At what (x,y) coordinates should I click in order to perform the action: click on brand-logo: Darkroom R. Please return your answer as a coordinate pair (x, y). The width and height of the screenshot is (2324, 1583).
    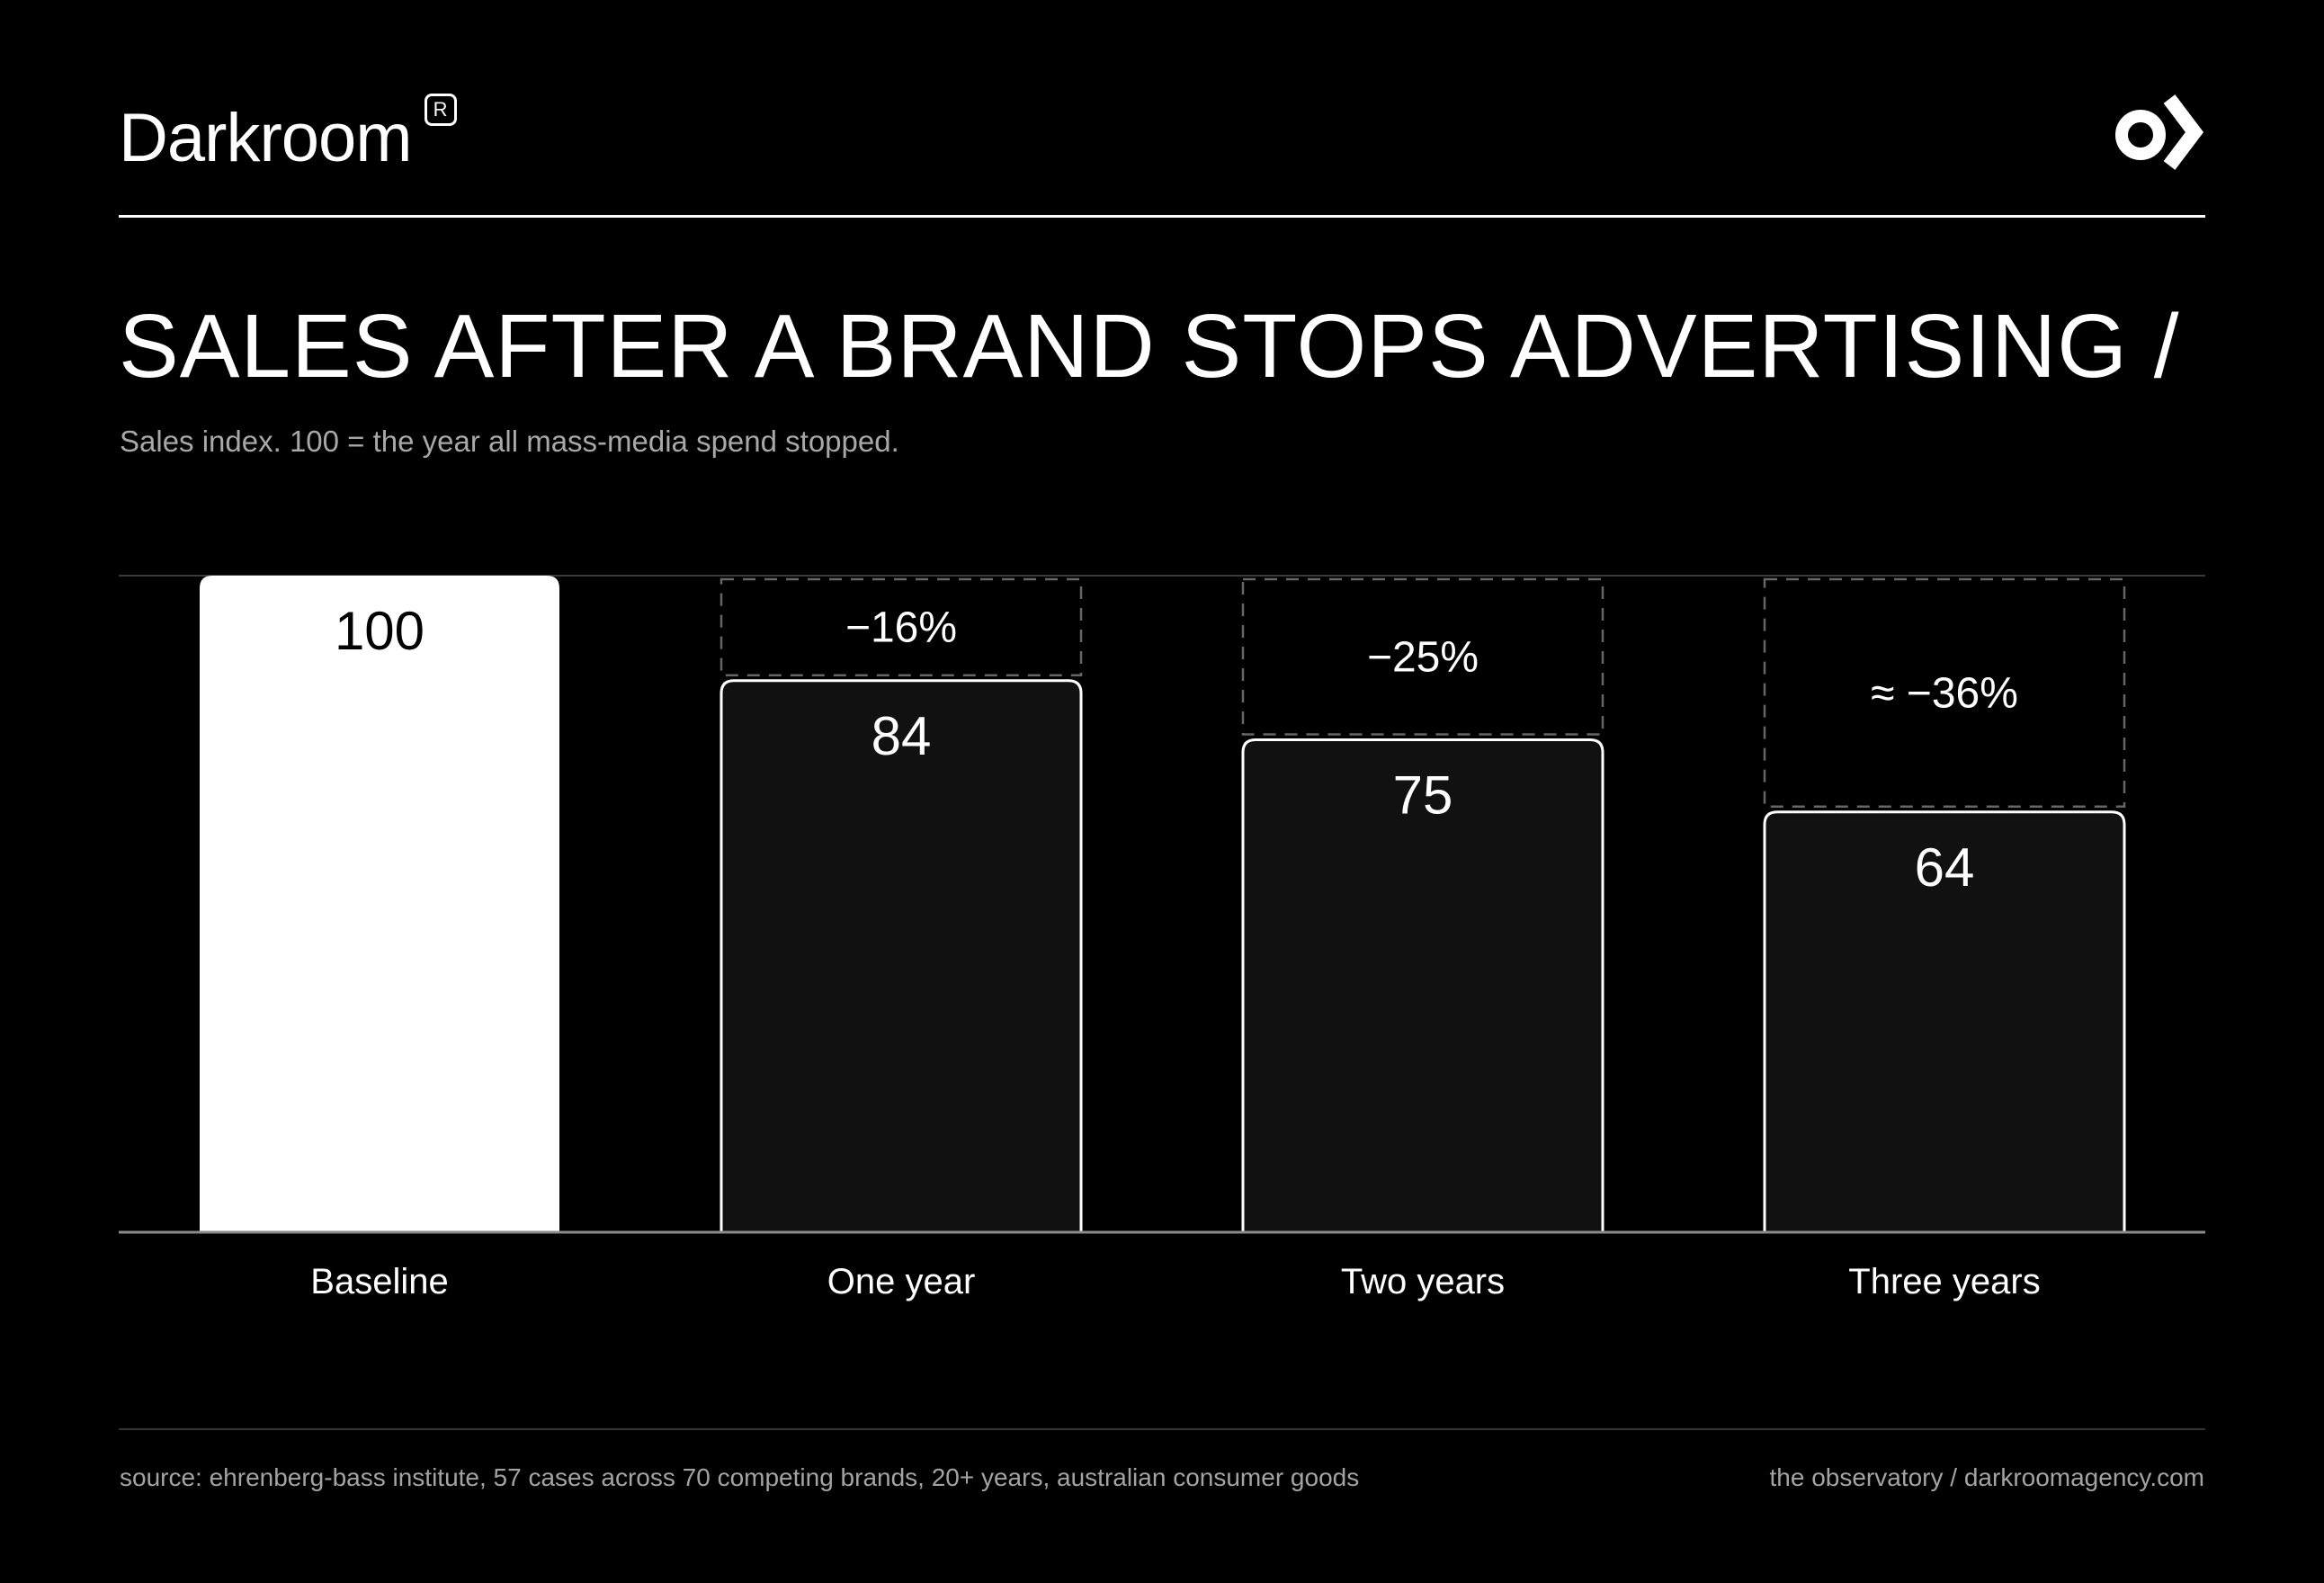
    Looking at the image, I should click on (288, 138).